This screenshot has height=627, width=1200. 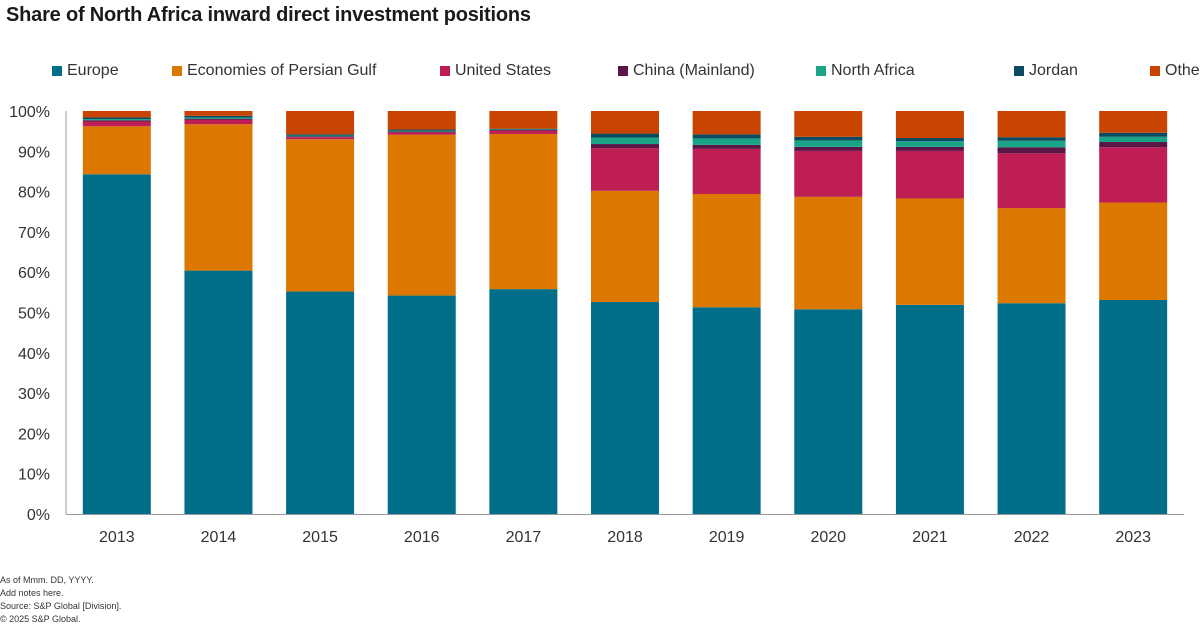 I want to click on y-tick-label: 10%, so click(x=34, y=475).